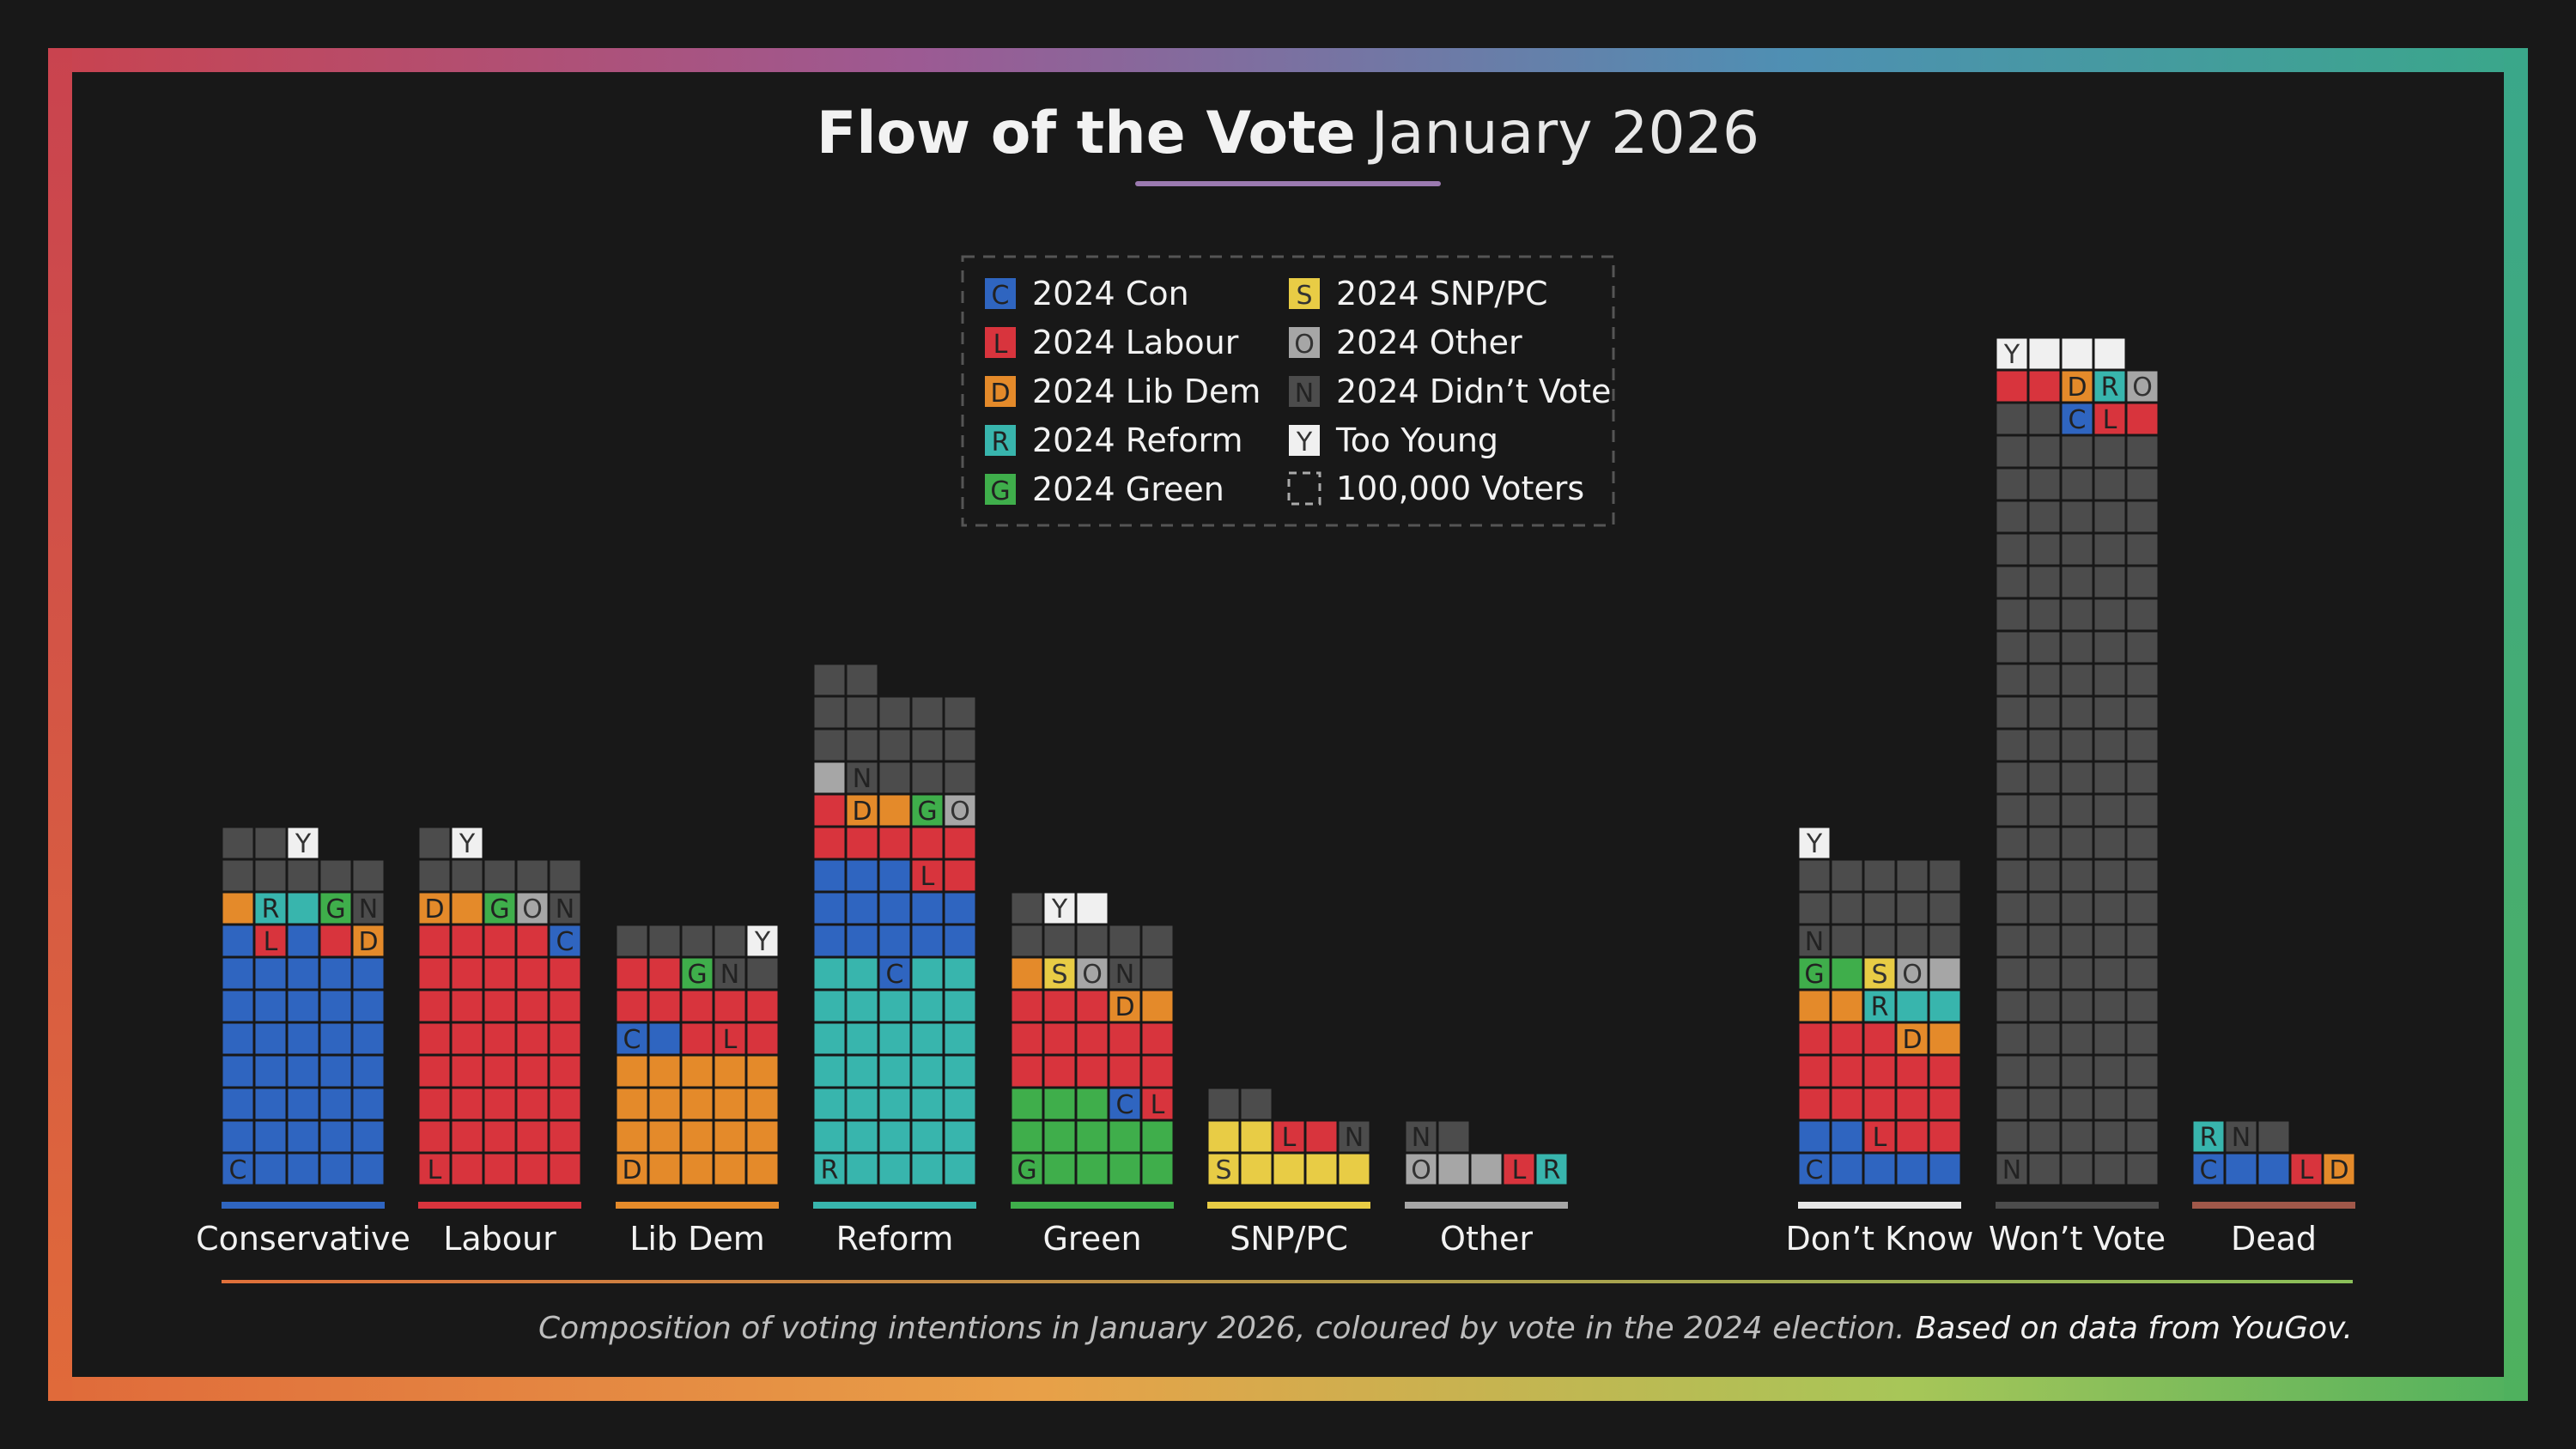  Describe the element at coordinates (303, 1239) in the screenshot. I see `bar-label: Conservative` at that location.